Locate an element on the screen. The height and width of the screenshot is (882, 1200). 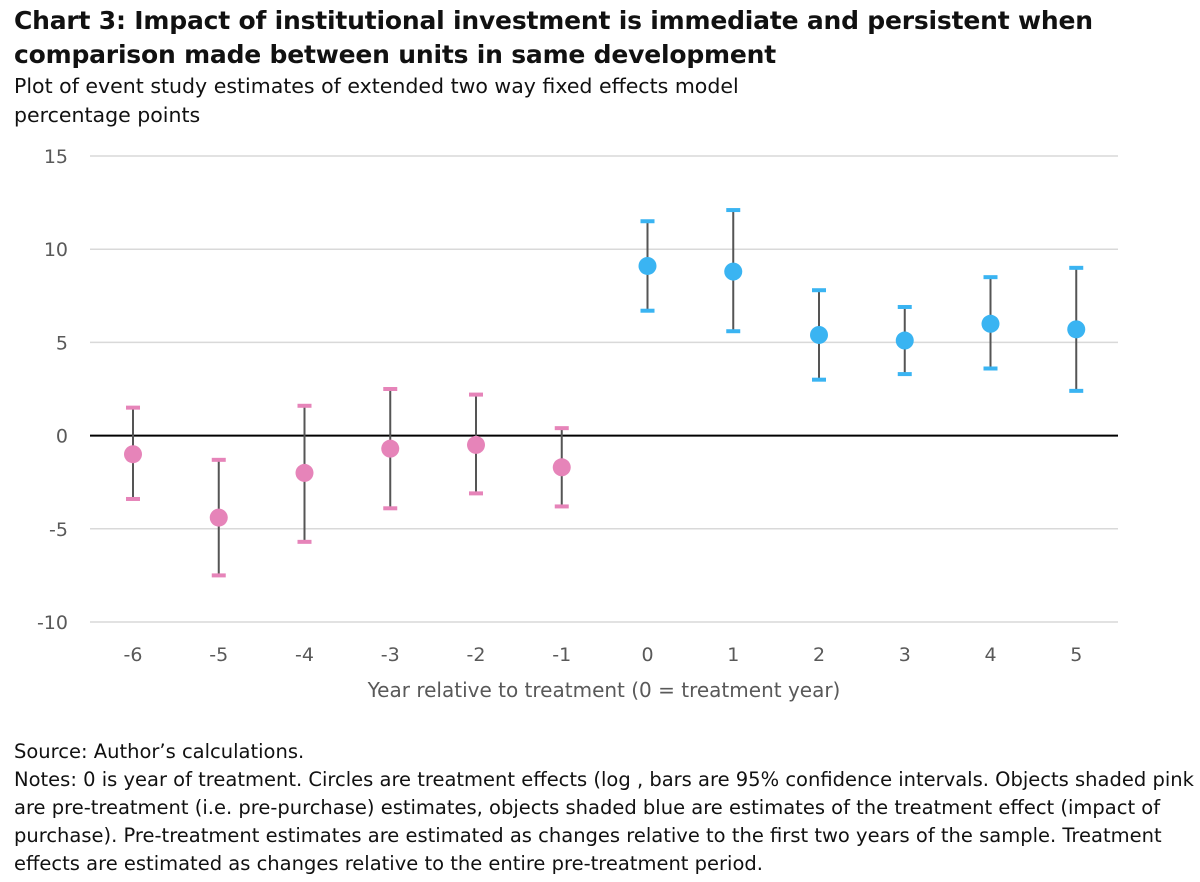
x-tick-label: -6 is located at coordinates (133, 655).